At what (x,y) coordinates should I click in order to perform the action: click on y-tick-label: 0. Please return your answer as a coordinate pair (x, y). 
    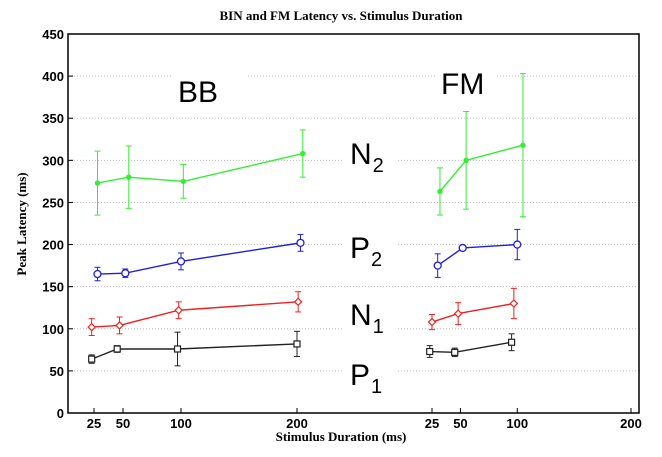
    Looking at the image, I should click on (60, 413).